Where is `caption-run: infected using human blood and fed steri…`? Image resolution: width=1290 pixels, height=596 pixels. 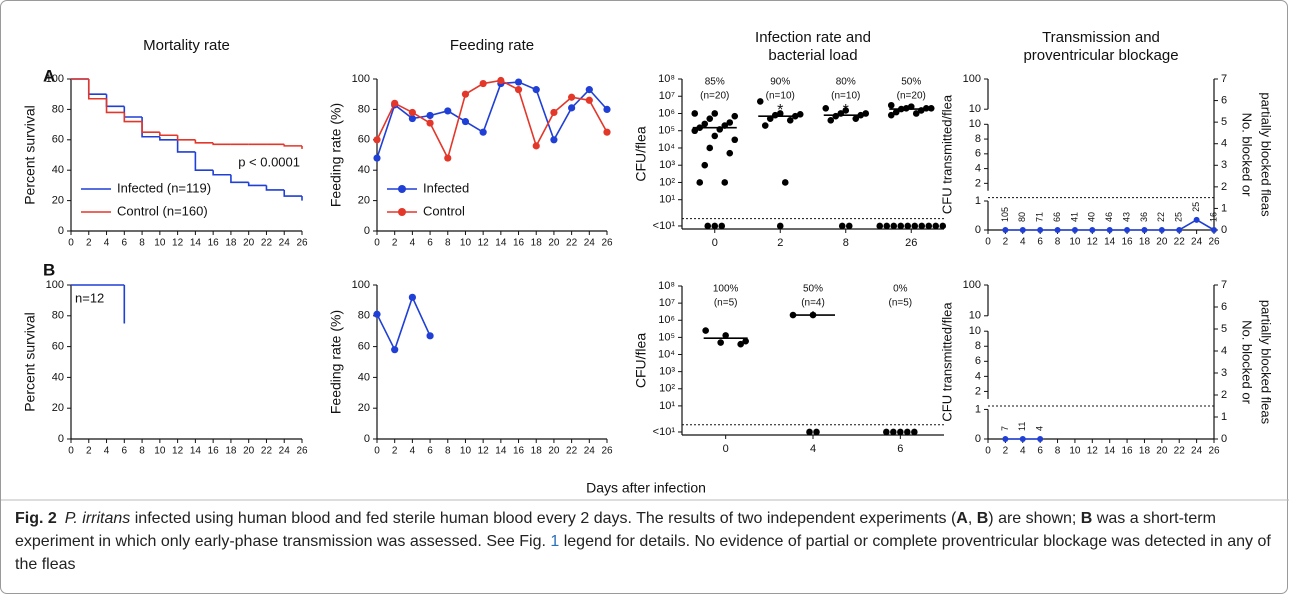
caption-run: infected using human blood and fed steri… is located at coordinates (543, 518).